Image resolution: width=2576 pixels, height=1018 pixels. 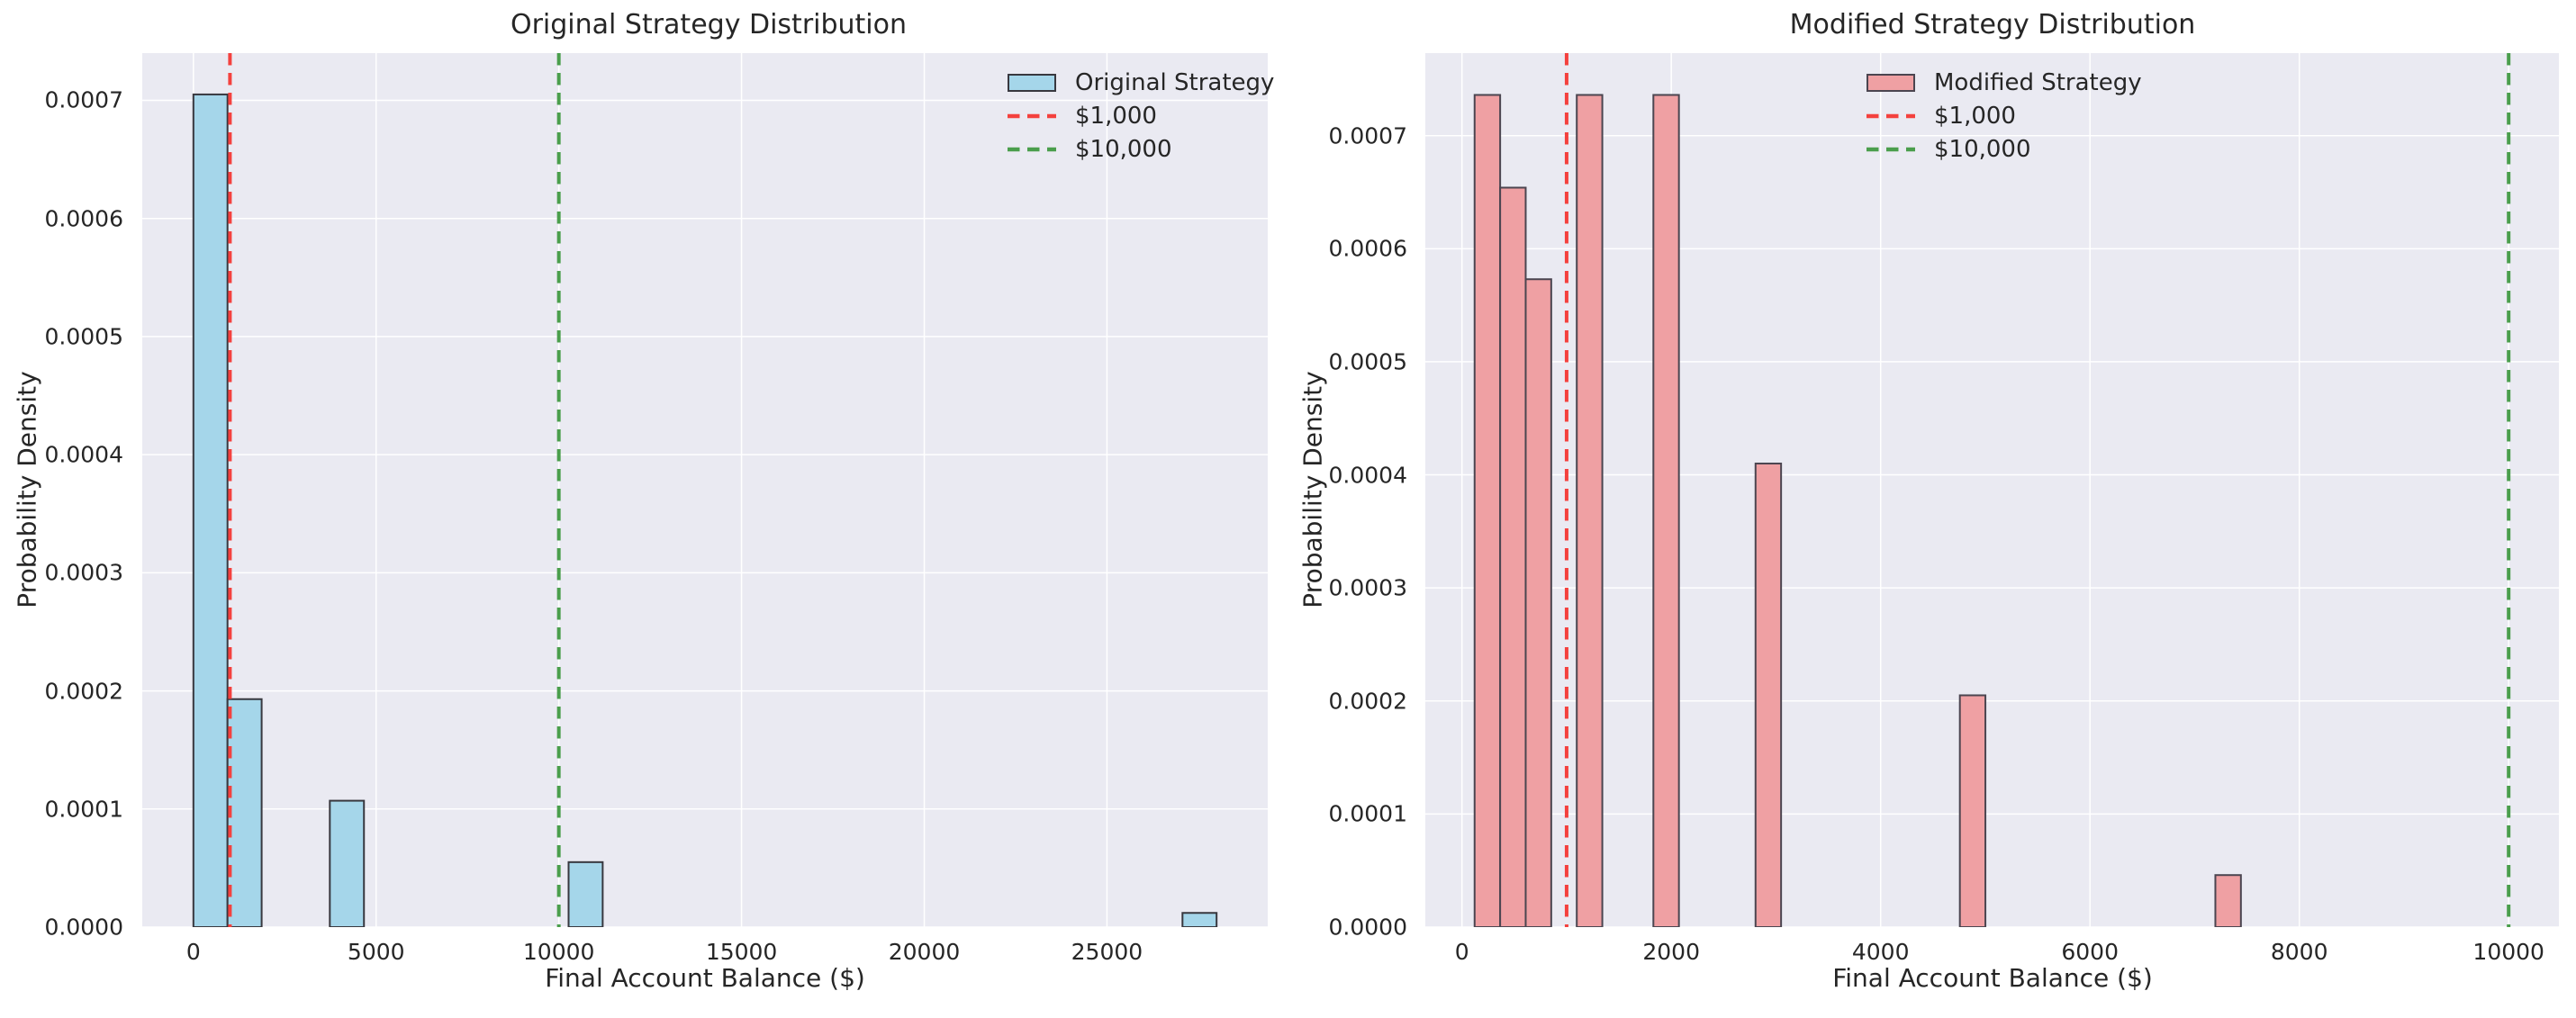 I want to click on y-axis-label: Probability Density, so click(x=1312, y=489).